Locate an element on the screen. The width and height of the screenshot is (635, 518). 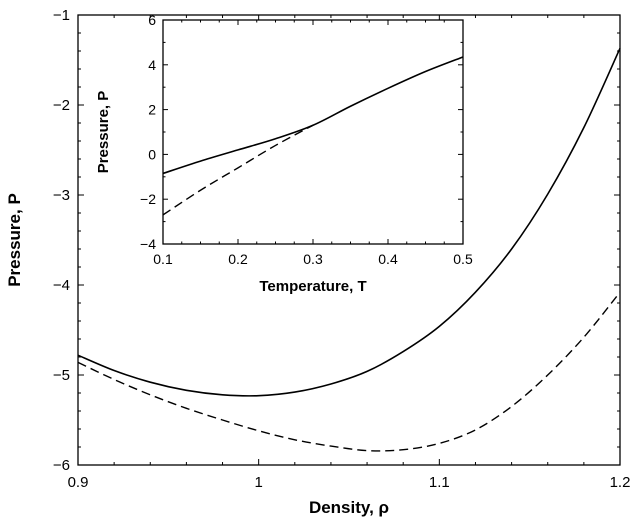
main-x-tick-label: 1.1 is located at coordinates (439, 482).